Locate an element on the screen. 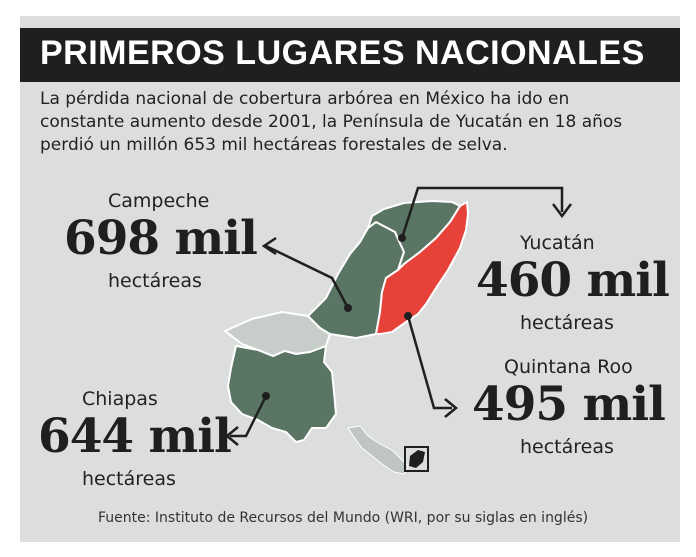 This screenshot has width=696, height=557. campeche-value: 698 mil is located at coordinates (161, 238).